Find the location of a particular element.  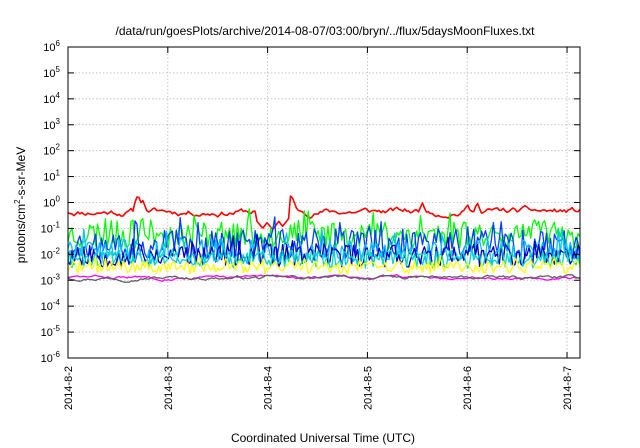

x-axis-title: Coordinated Universal Time (UTC) is located at coordinates (323, 438).